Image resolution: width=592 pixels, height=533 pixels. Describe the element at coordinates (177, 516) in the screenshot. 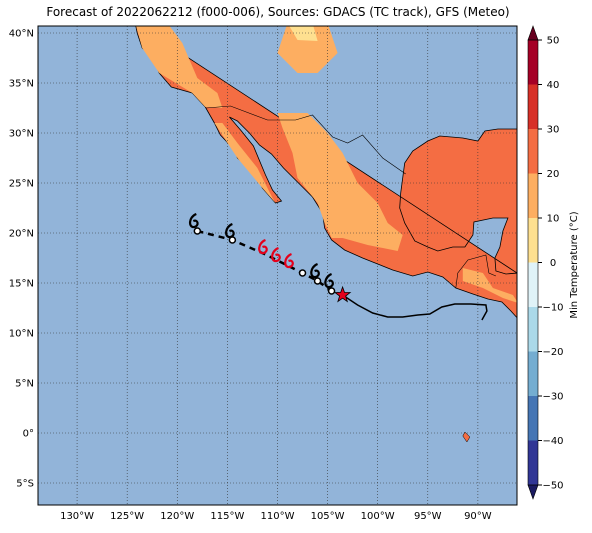

I see `lon-label: 120°W` at that location.